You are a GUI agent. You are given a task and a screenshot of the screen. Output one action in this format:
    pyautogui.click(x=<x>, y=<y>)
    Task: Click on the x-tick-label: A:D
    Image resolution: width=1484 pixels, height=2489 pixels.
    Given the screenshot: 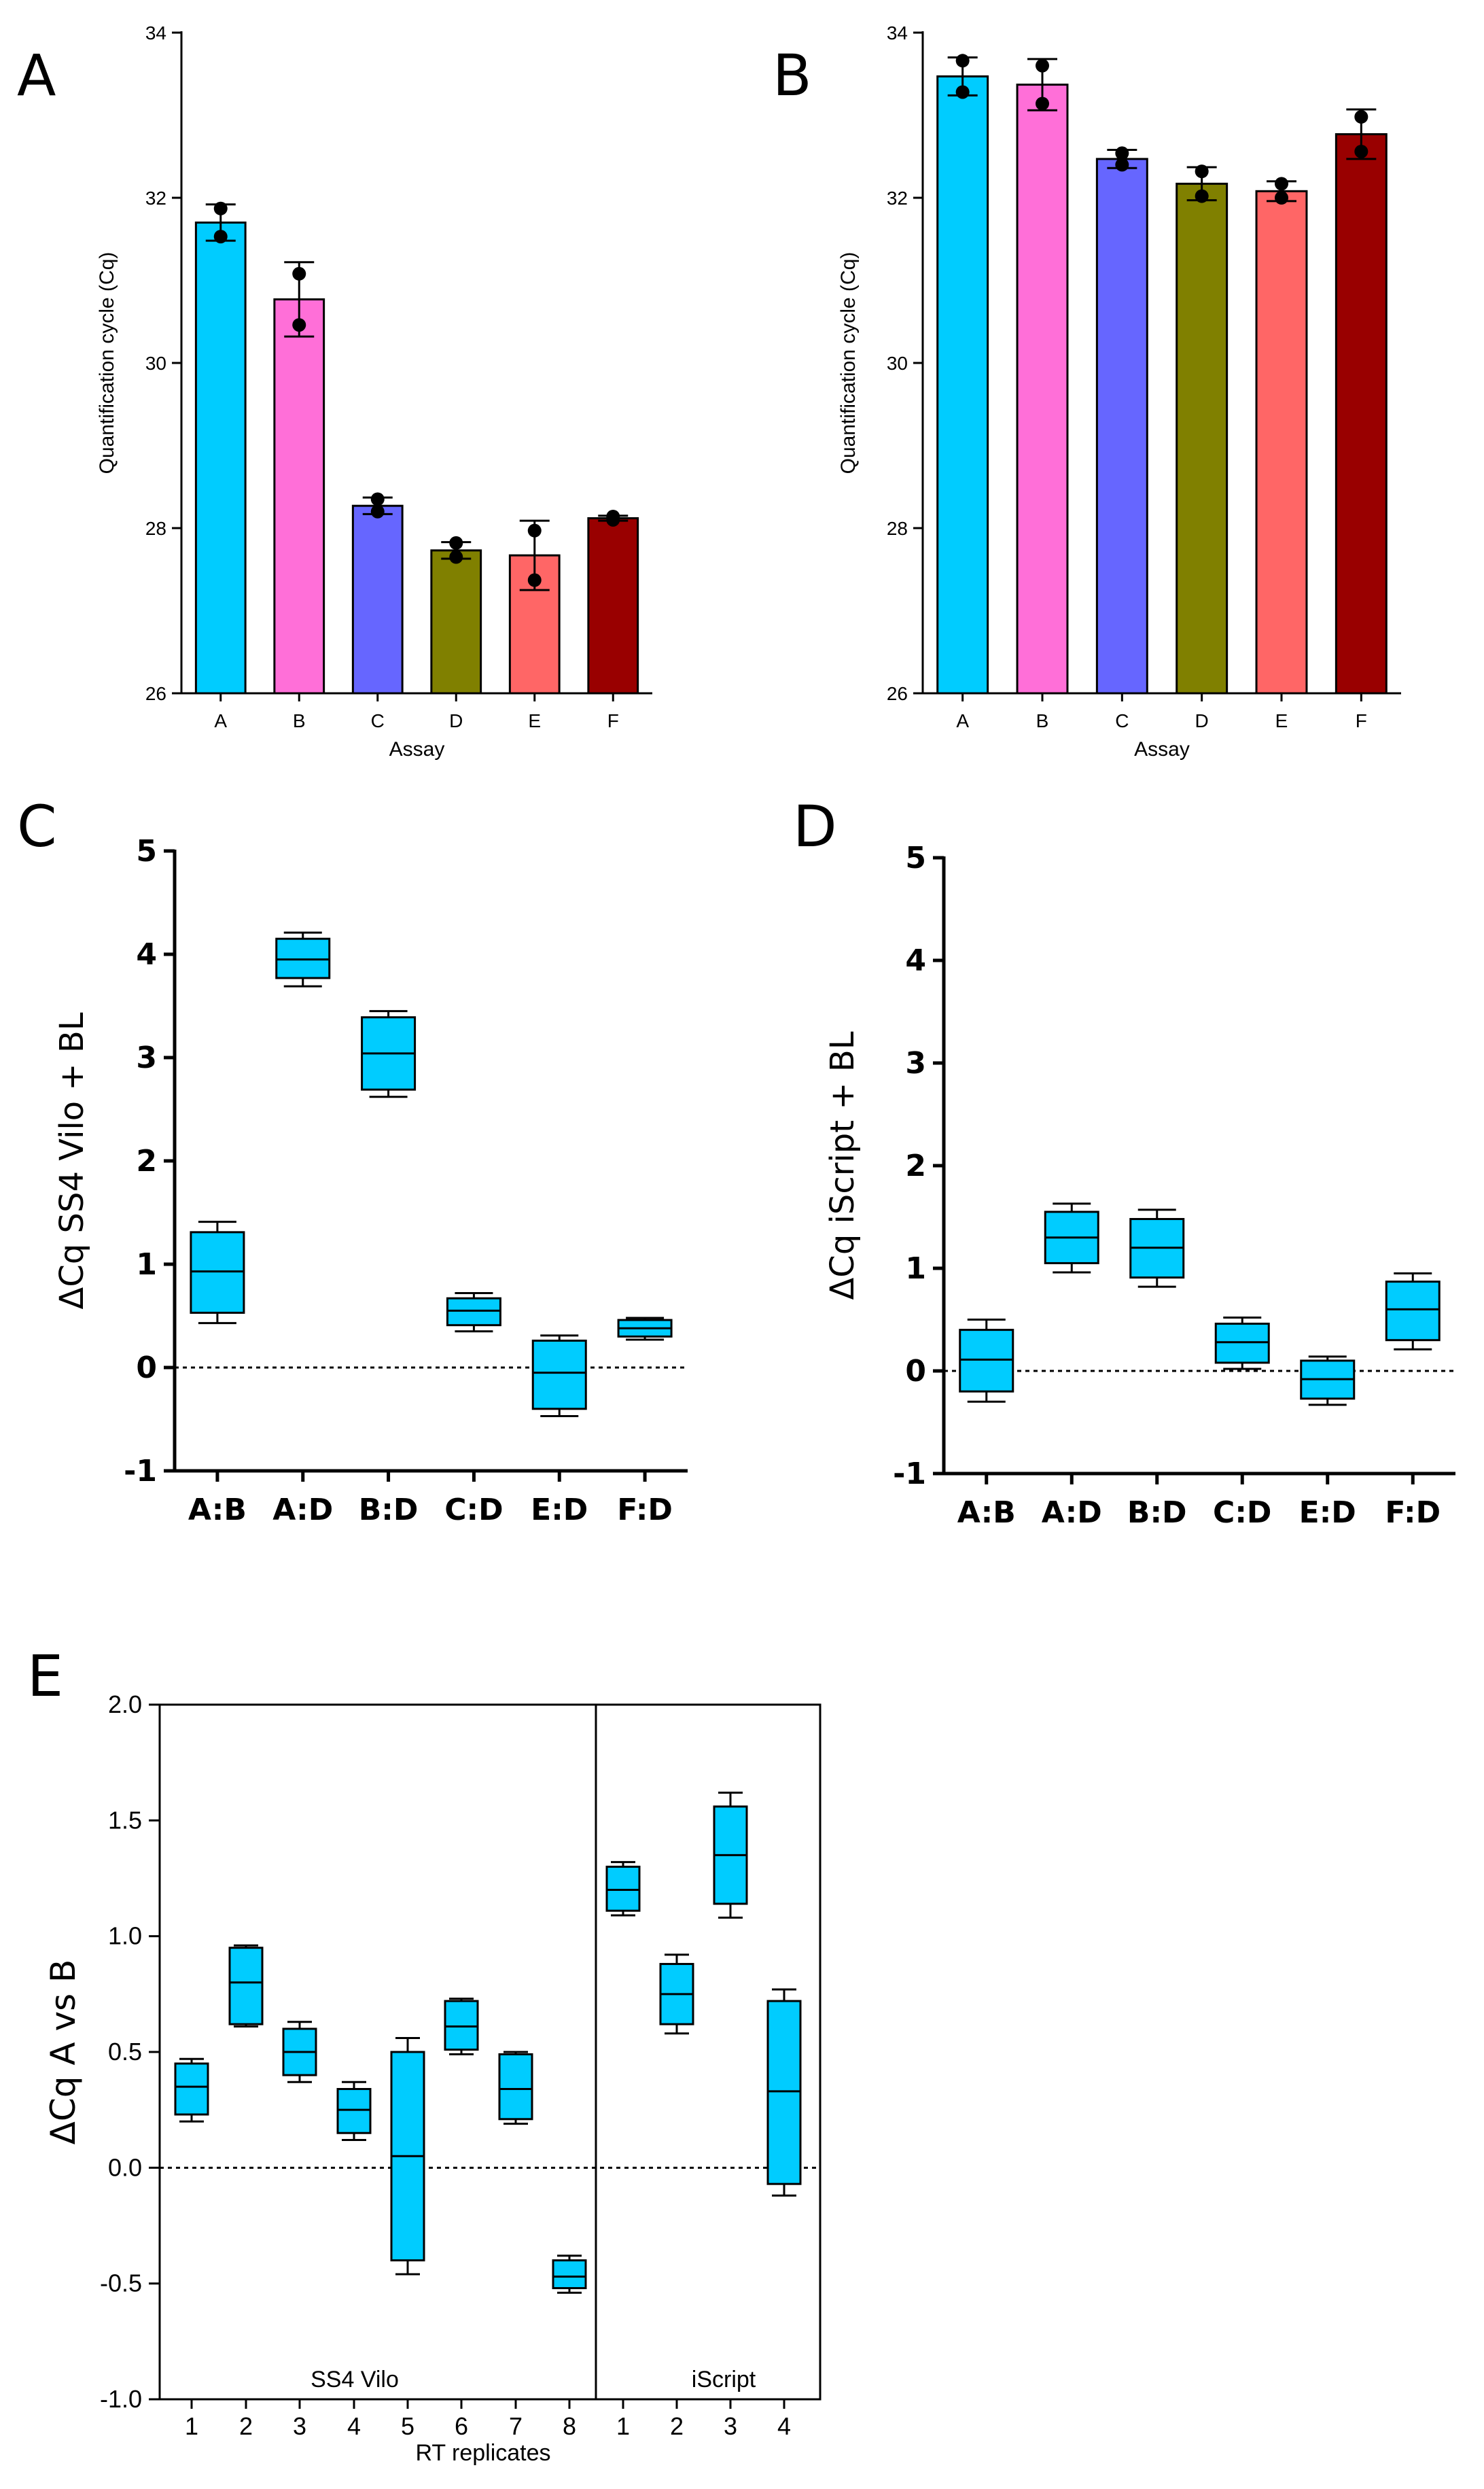 What is the action you would take?
    pyautogui.click(x=302, y=1510)
    